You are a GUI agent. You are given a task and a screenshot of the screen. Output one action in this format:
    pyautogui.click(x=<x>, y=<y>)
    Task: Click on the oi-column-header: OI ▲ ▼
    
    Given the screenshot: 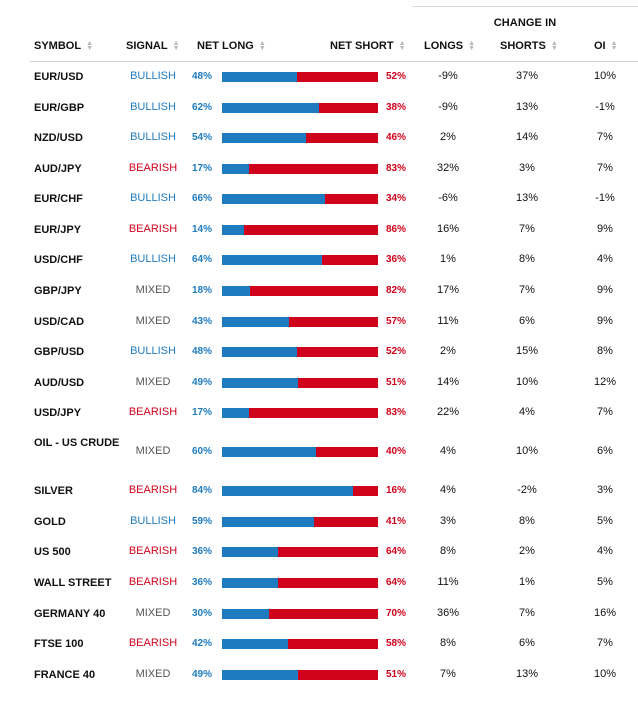 What is the action you would take?
    pyautogui.click(x=606, y=46)
    